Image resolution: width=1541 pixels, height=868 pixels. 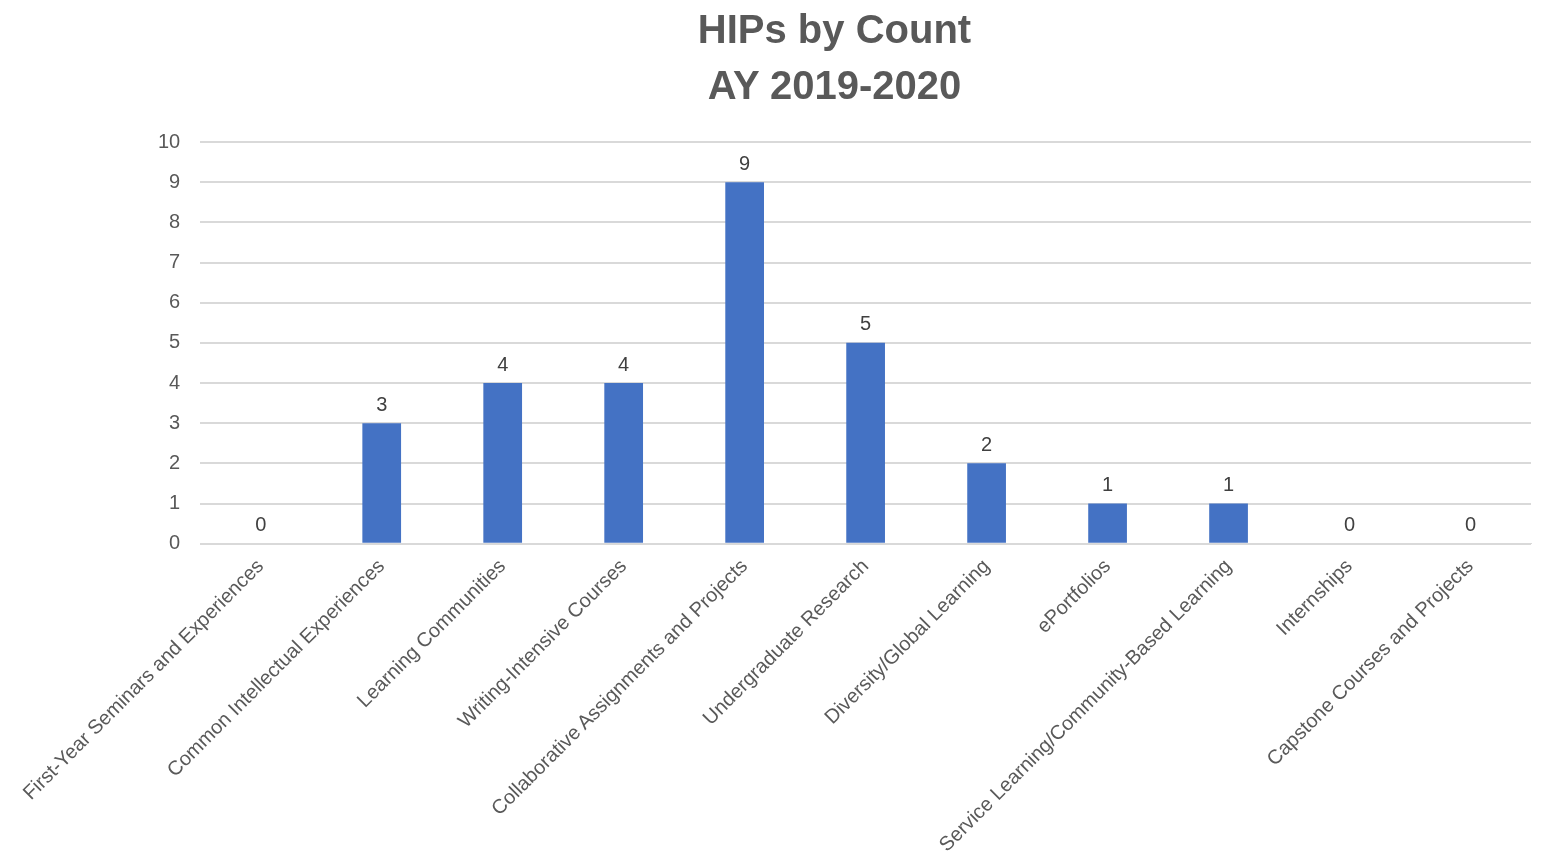 What do you see at coordinates (175, 261) in the screenshot?
I see `y-tick-label: 7` at bounding box center [175, 261].